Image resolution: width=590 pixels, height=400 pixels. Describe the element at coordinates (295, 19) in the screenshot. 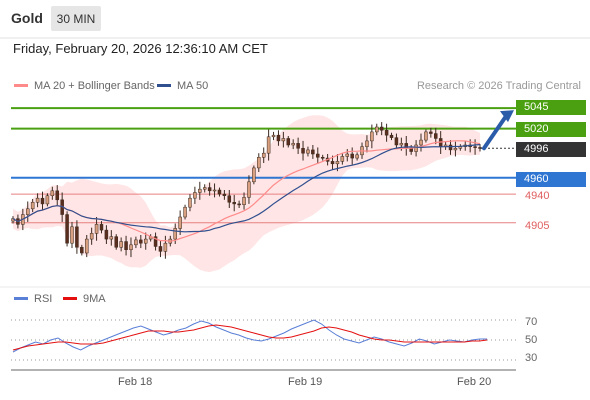

I see `header-bar: Gold 30 MIN` at that location.